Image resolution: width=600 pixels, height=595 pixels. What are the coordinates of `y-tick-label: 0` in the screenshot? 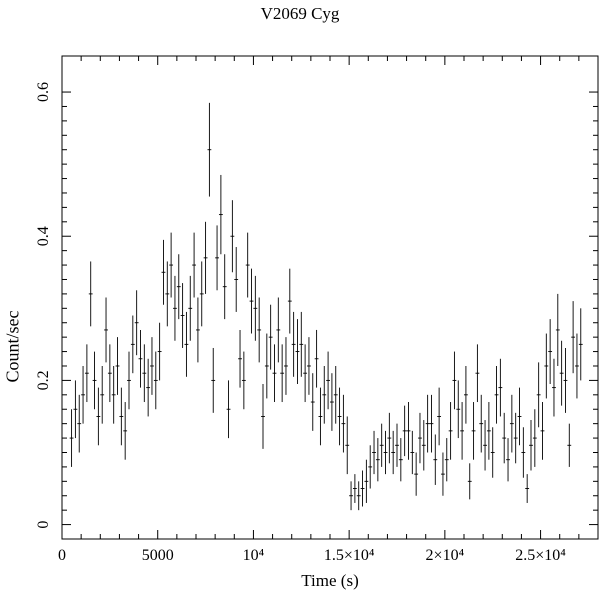 It's located at (43, 525).